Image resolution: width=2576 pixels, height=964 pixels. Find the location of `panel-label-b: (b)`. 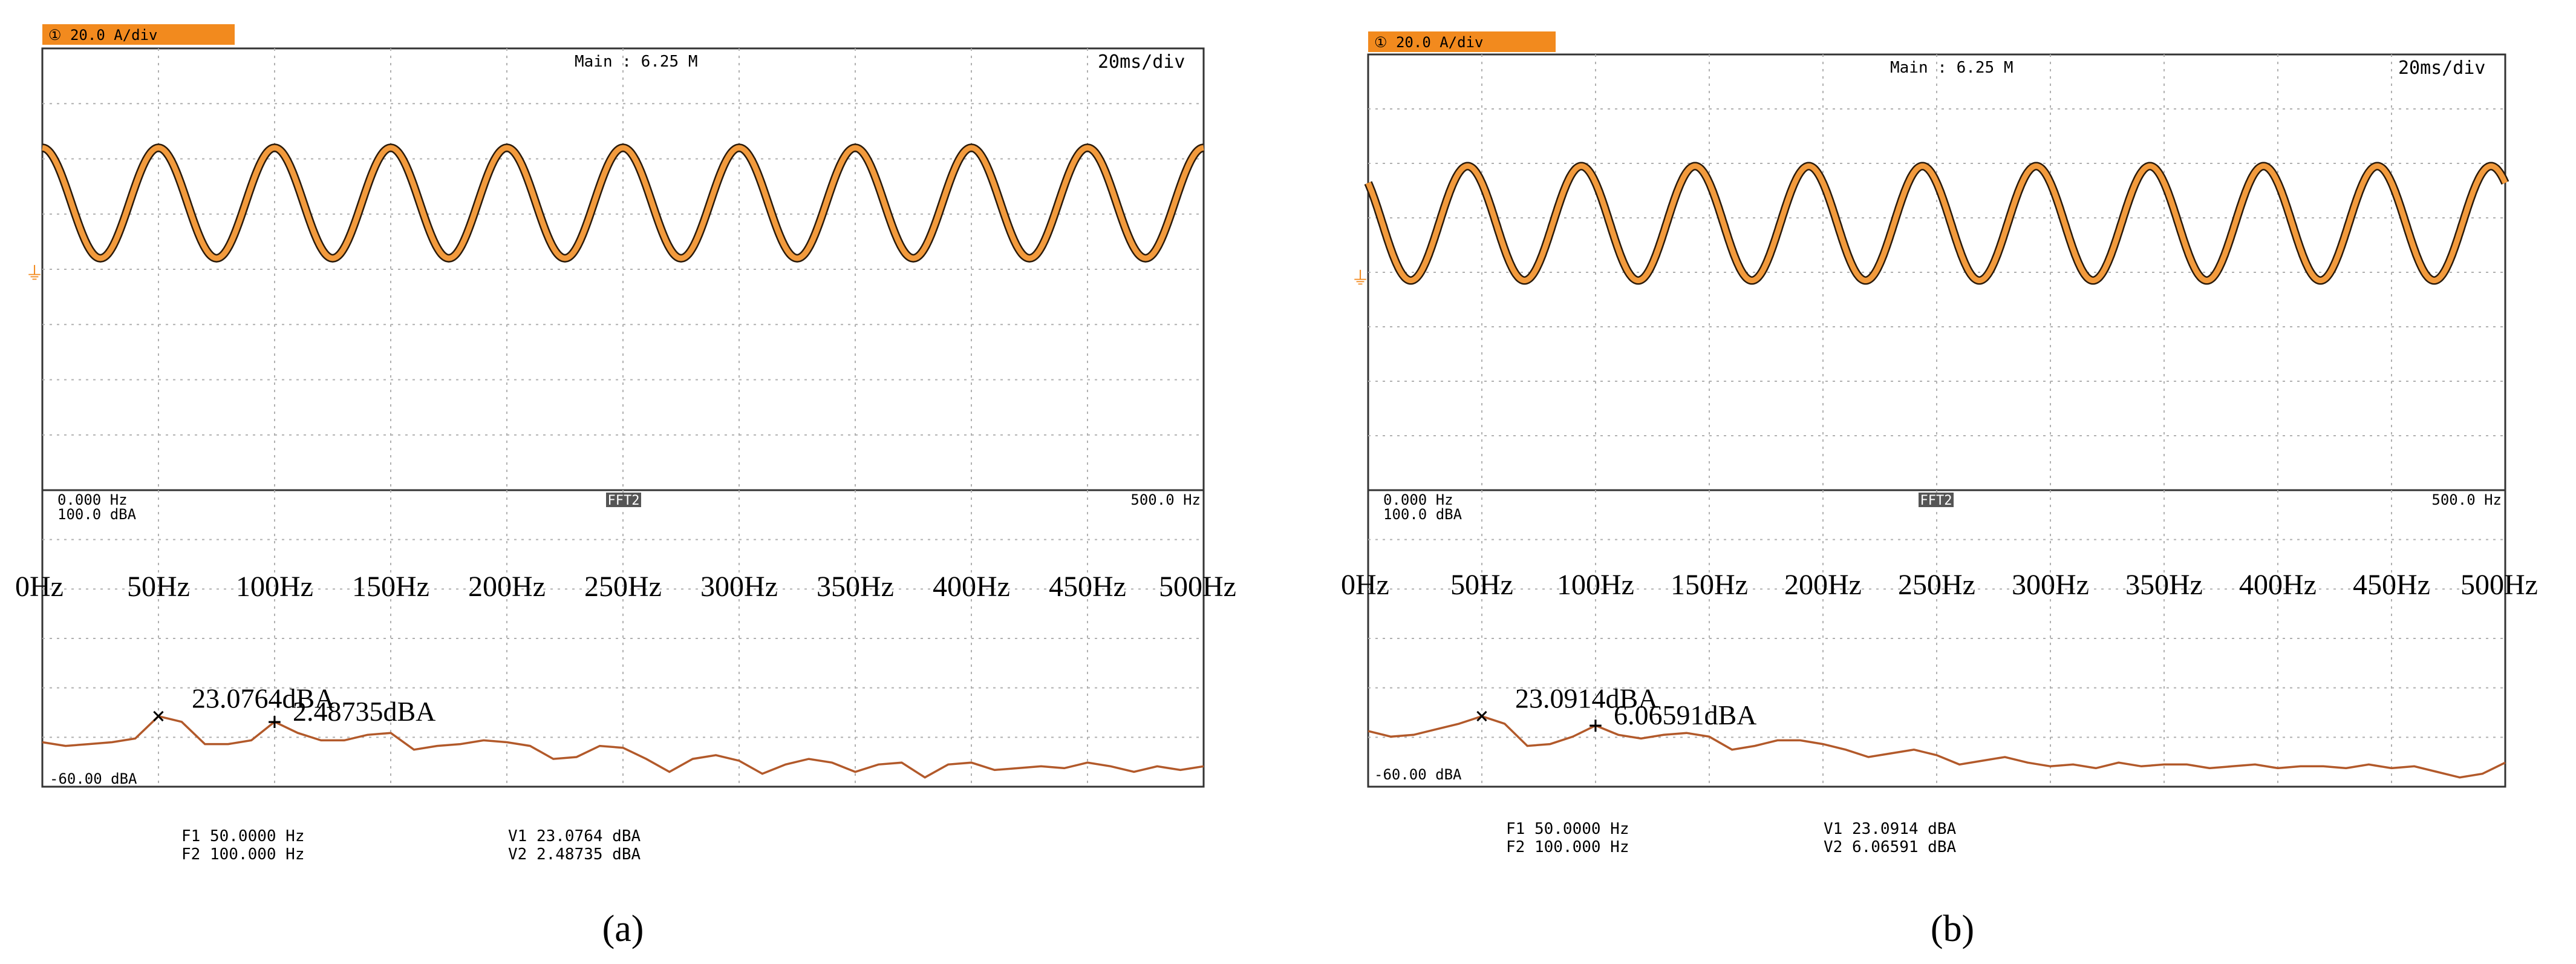

panel-label-b: (b) is located at coordinates (1952, 928).